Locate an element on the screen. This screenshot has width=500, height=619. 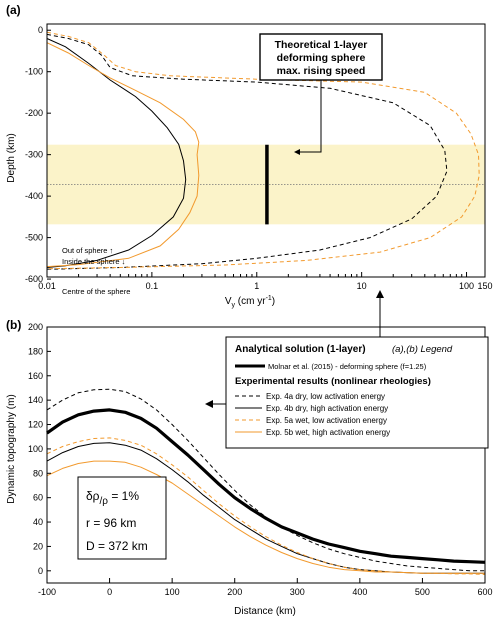
legend-tag: (a),(b) Legend is located at coordinates (422, 349).